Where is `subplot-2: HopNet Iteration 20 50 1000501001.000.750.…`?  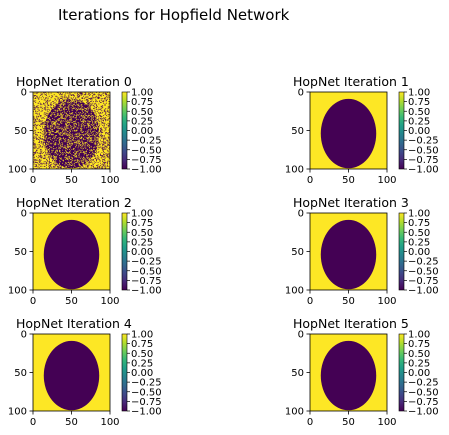
subplot-2: HopNet Iteration 20 50 1000501001.000.750.… is located at coordinates (85, 251).